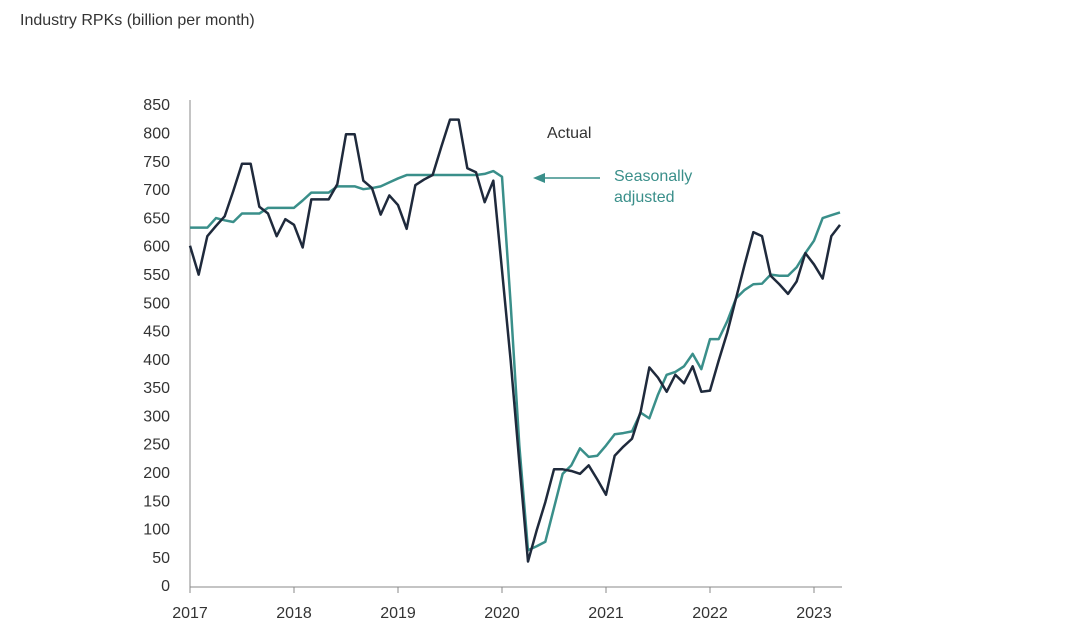 The width and height of the screenshot is (1088, 642). Describe the element at coordinates (156, 247) in the screenshot. I see `y-tick-label: 600` at that location.